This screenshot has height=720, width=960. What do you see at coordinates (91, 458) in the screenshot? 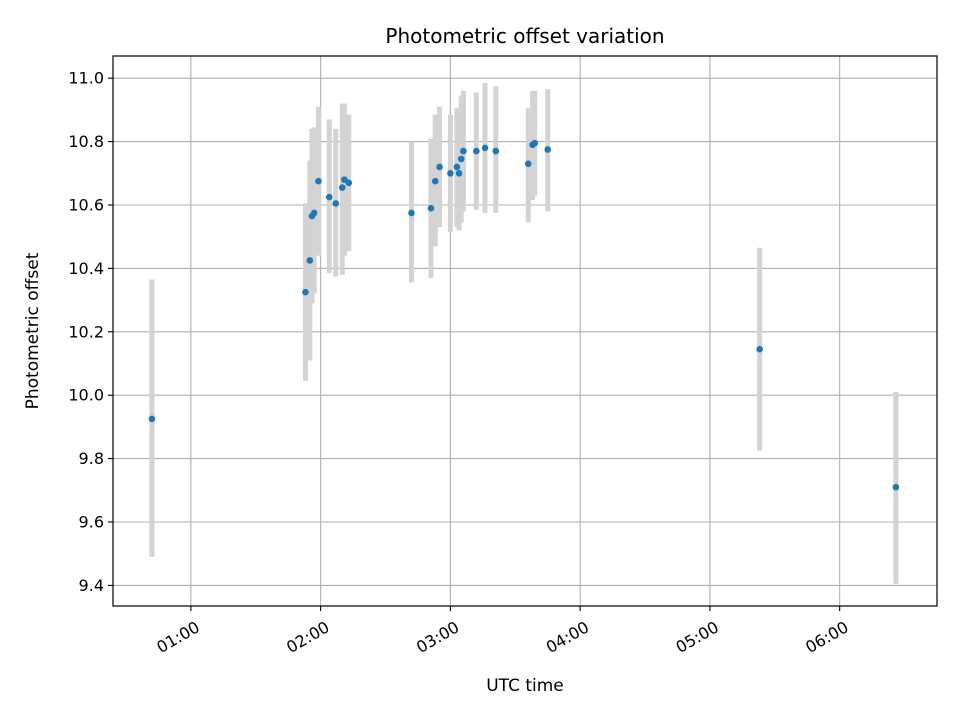
I see `y-tick-label: 9.8` at bounding box center [91, 458].